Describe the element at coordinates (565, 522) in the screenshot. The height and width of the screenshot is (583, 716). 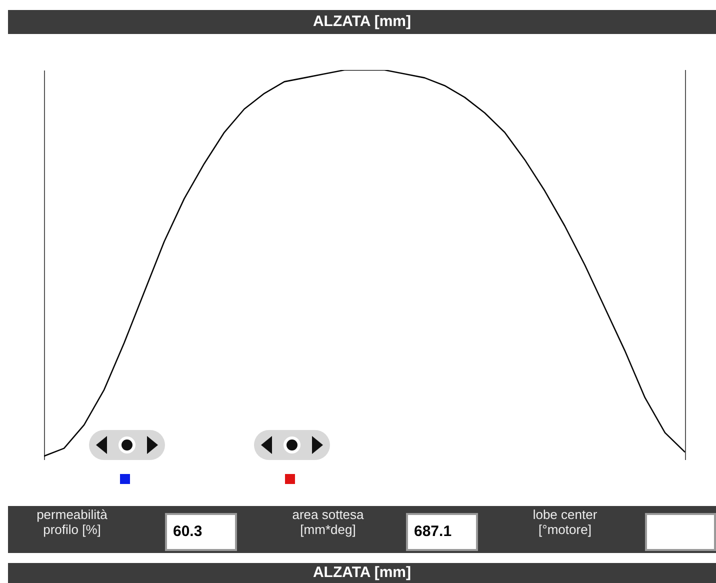
I see `text: lobe center [°motore]` at that location.